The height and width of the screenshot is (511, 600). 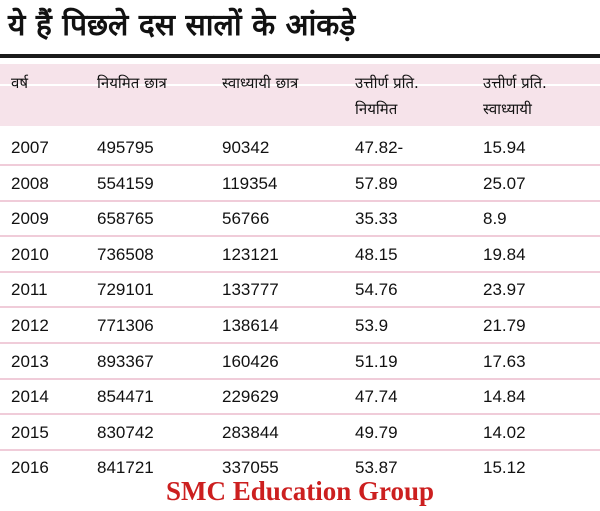 I want to click on cell-pass-regular: 49.79, so click(x=376, y=432).